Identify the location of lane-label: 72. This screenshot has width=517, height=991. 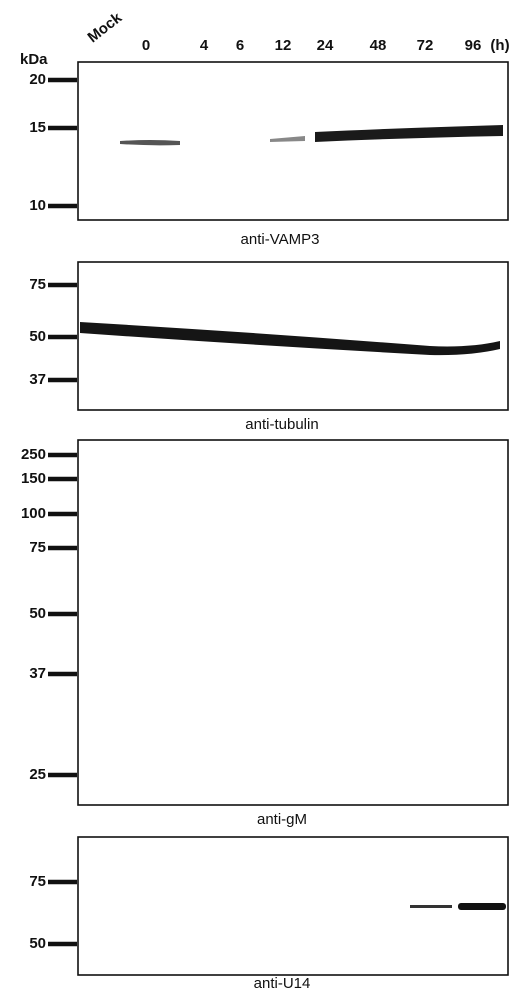
(425, 45).